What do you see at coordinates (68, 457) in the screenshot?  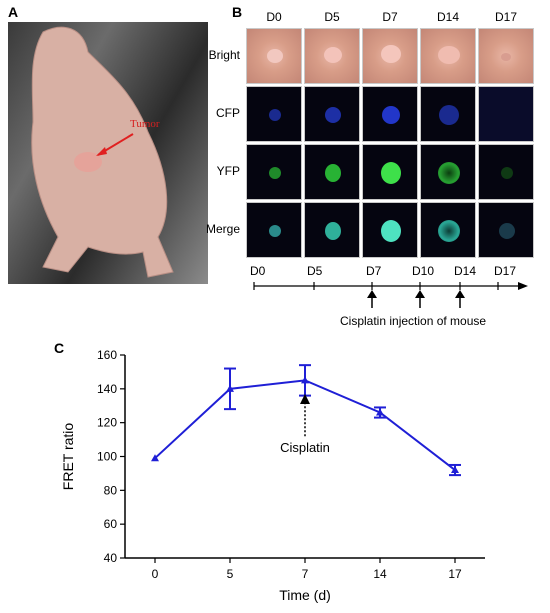 I see `y-axis-title: FRET ratio` at bounding box center [68, 457].